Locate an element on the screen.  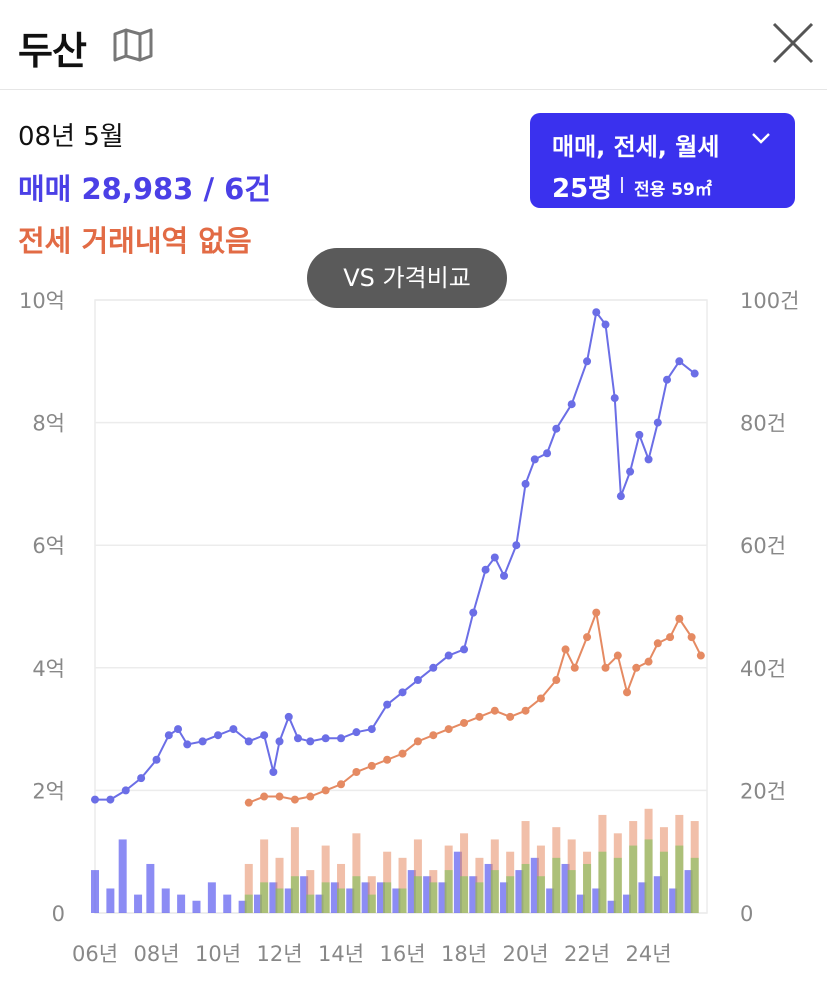
page-title: 두산 is located at coordinates (52, 51).